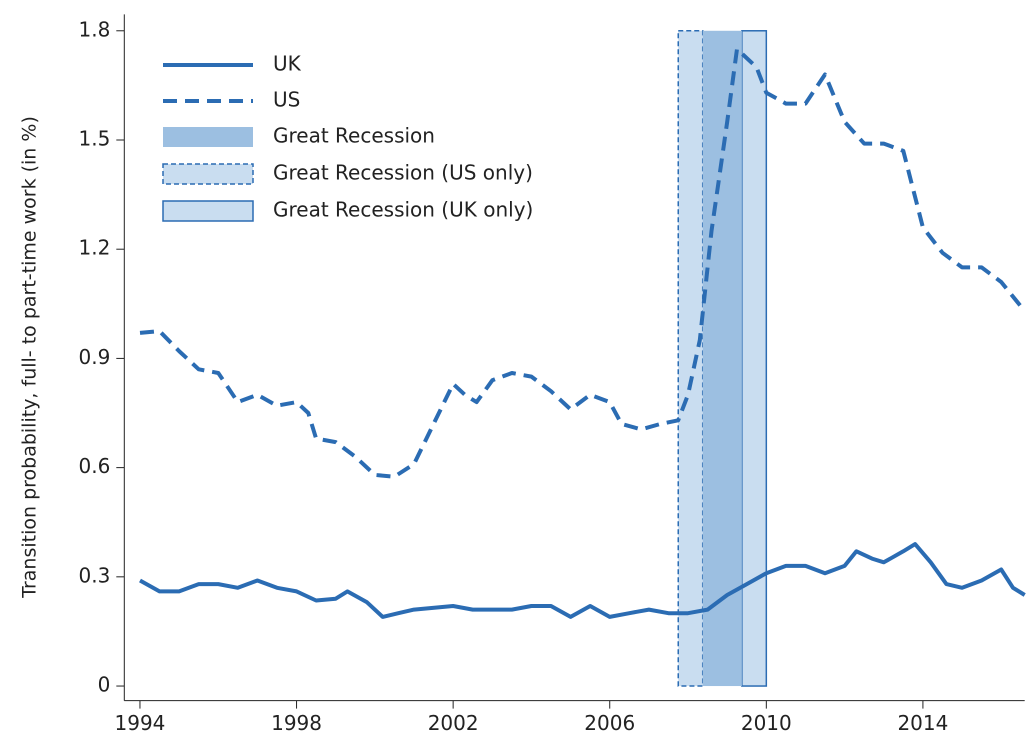 This screenshot has height=747, width=1030. What do you see at coordinates (94, 466) in the screenshot?
I see `y-tick-label: 0.6` at bounding box center [94, 466].